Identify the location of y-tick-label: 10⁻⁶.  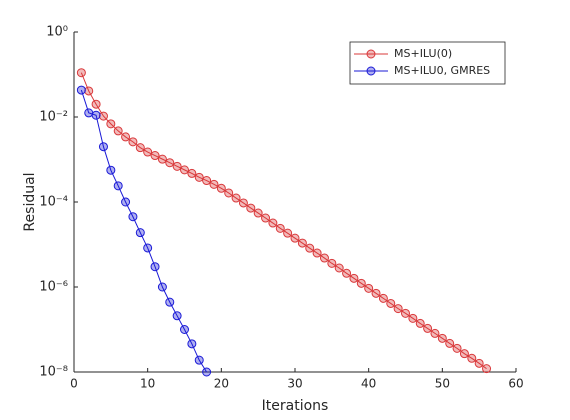
(53, 287).